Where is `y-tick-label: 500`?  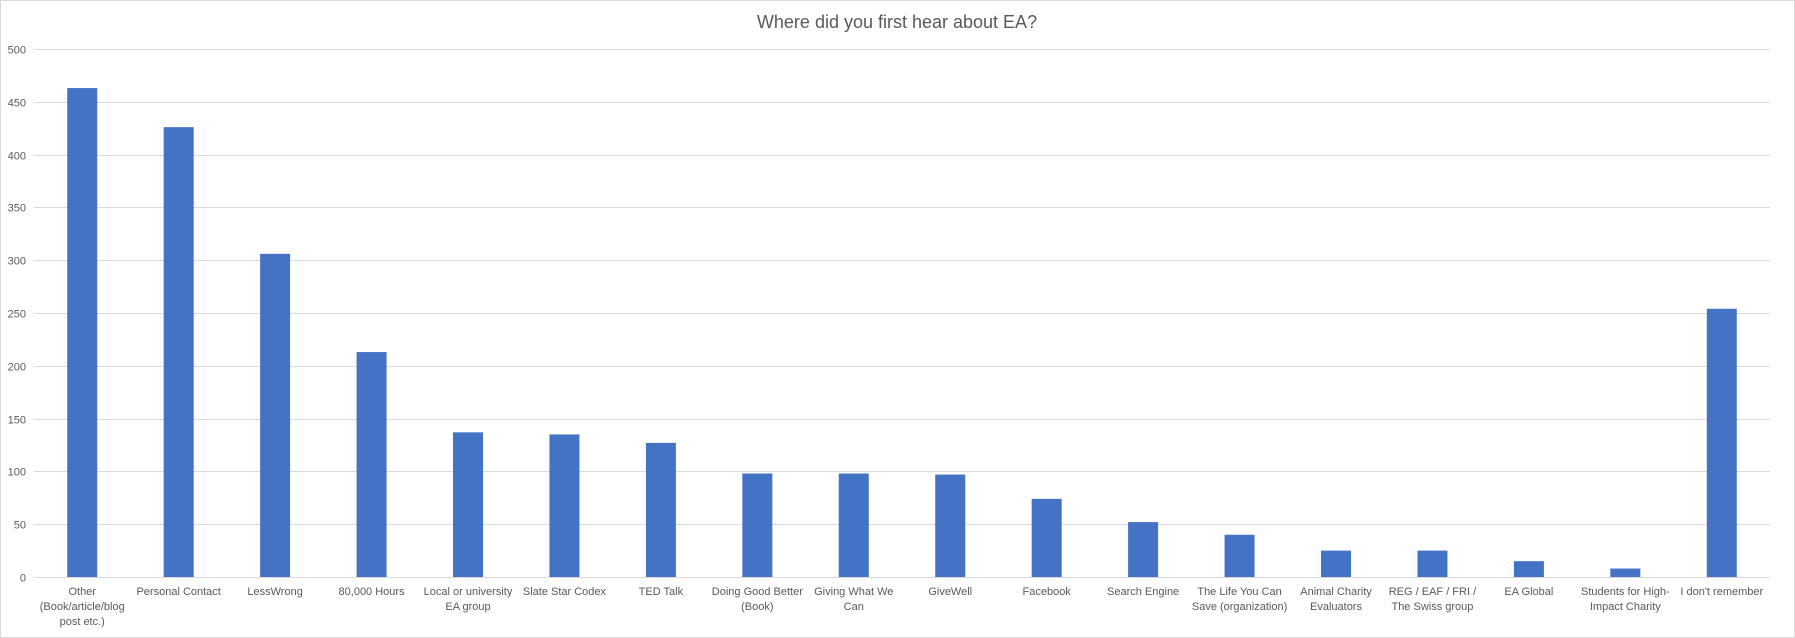
y-tick-label: 500 is located at coordinates (17, 51).